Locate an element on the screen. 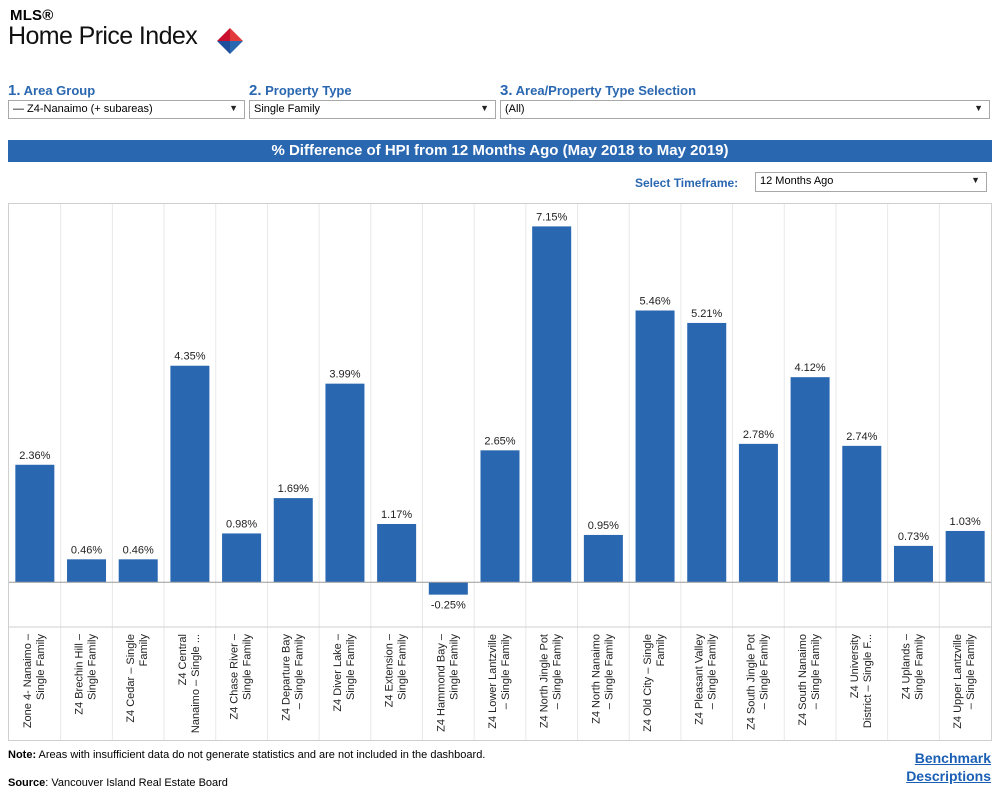 The width and height of the screenshot is (1002, 795). bar-data-label: -0.25% is located at coordinates (448, 606).